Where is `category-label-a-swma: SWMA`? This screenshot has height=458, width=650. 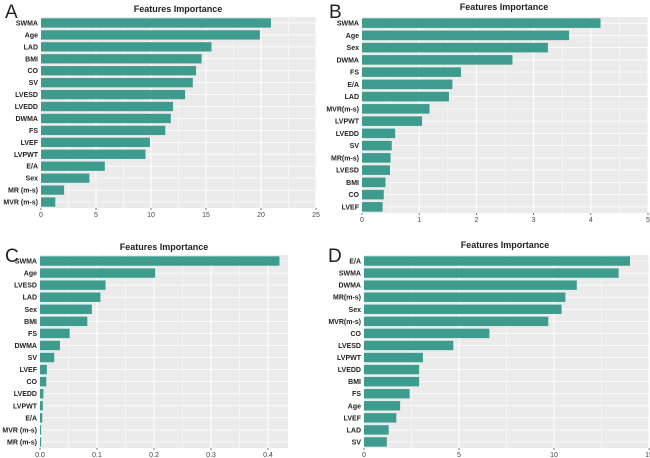
category-label-a-swma: SWMA is located at coordinates (27, 23).